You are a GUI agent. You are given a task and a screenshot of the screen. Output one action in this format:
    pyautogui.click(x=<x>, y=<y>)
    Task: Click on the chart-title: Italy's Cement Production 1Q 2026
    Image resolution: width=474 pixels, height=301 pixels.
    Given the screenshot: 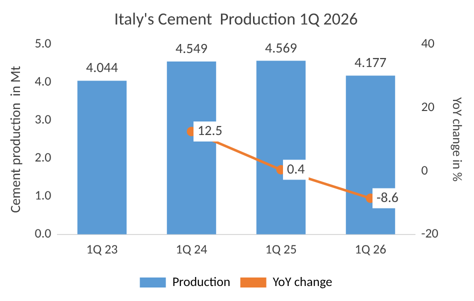 What is the action you would take?
    pyautogui.click(x=236, y=19)
    